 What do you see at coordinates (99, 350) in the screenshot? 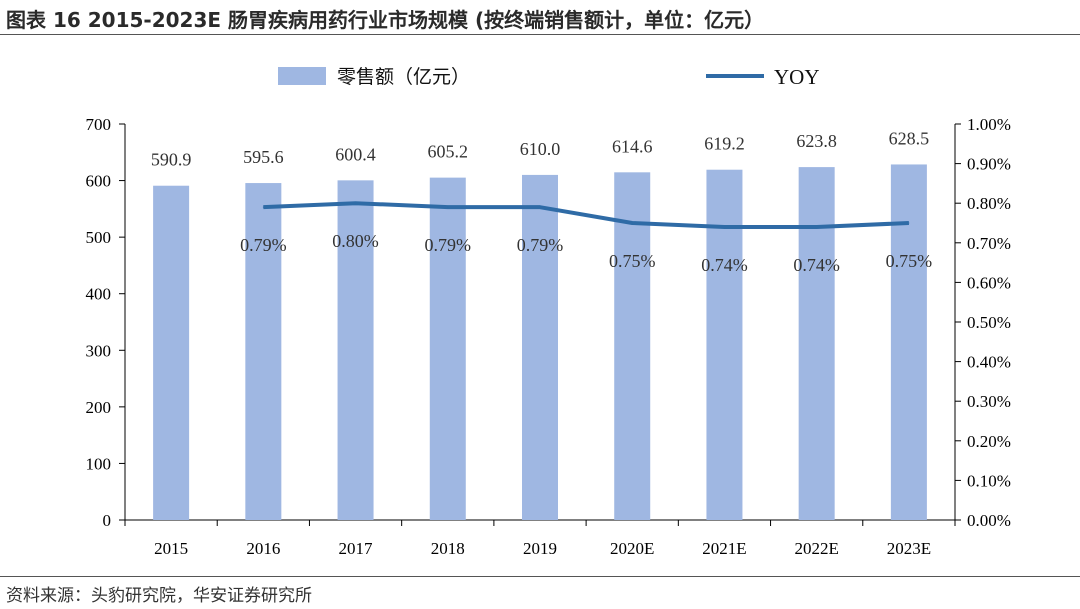
I see `left-tick-label: 300` at bounding box center [99, 350].